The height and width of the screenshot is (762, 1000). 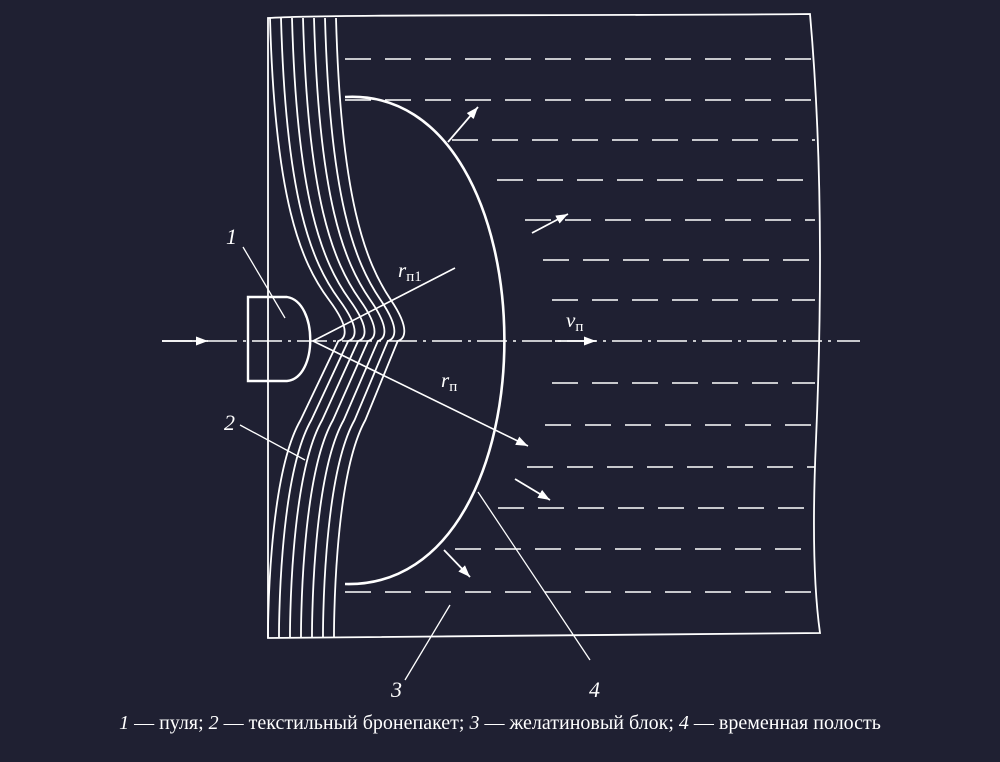 What do you see at coordinates (449, 381) in the screenshot?
I see `label-radius-r: rп` at bounding box center [449, 381].